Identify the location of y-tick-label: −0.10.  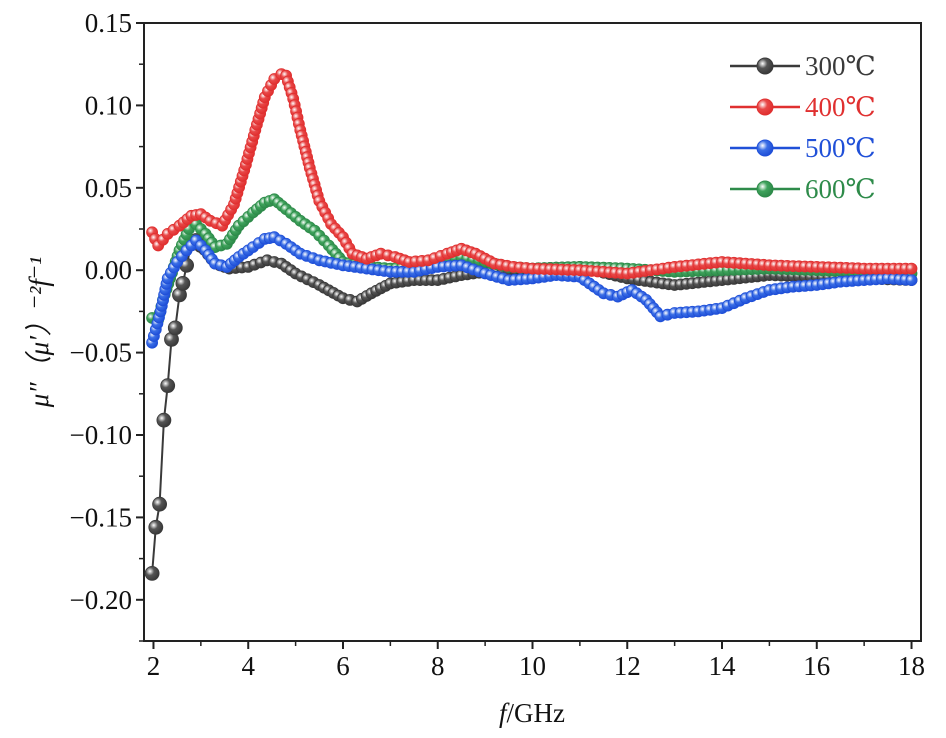
(101, 435).